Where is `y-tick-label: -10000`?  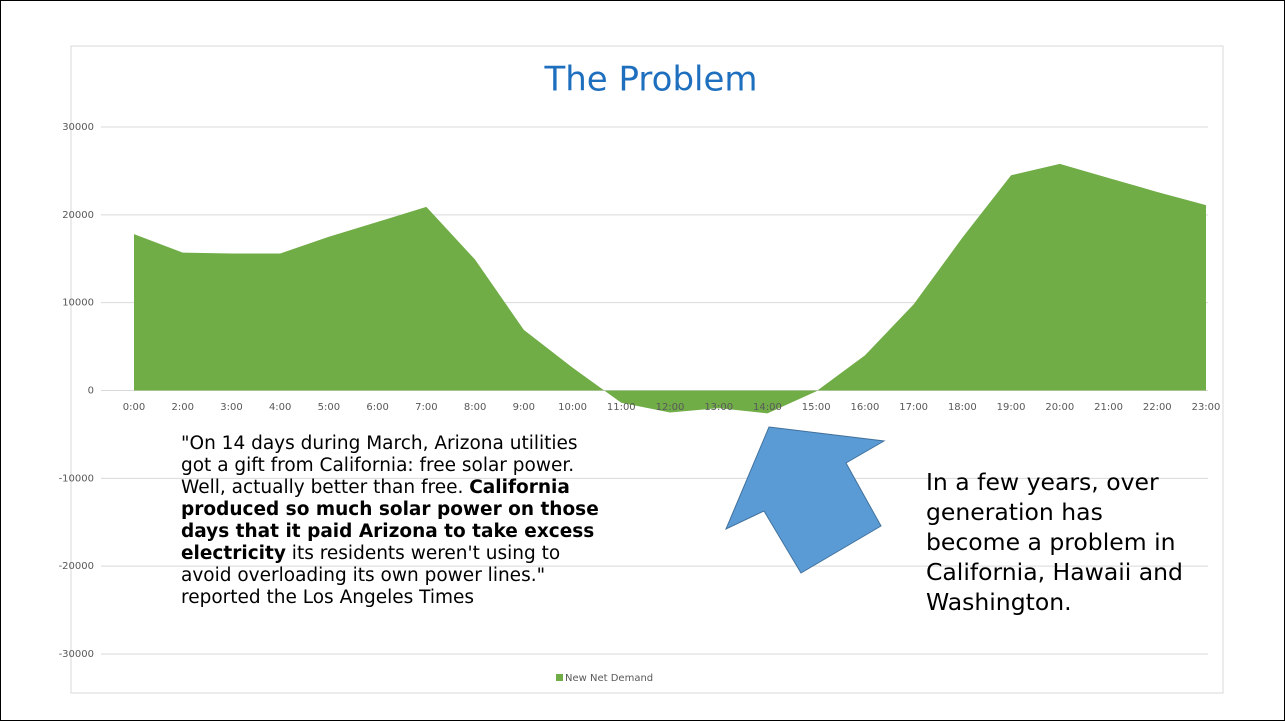 y-tick-label: -10000 is located at coordinates (76, 478).